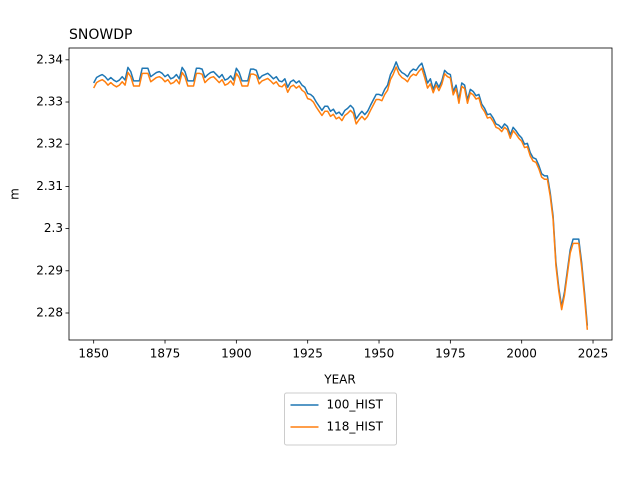 The width and height of the screenshot is (640, 480). I want to click on y-tick-label: 2.29, so click(49, 270).